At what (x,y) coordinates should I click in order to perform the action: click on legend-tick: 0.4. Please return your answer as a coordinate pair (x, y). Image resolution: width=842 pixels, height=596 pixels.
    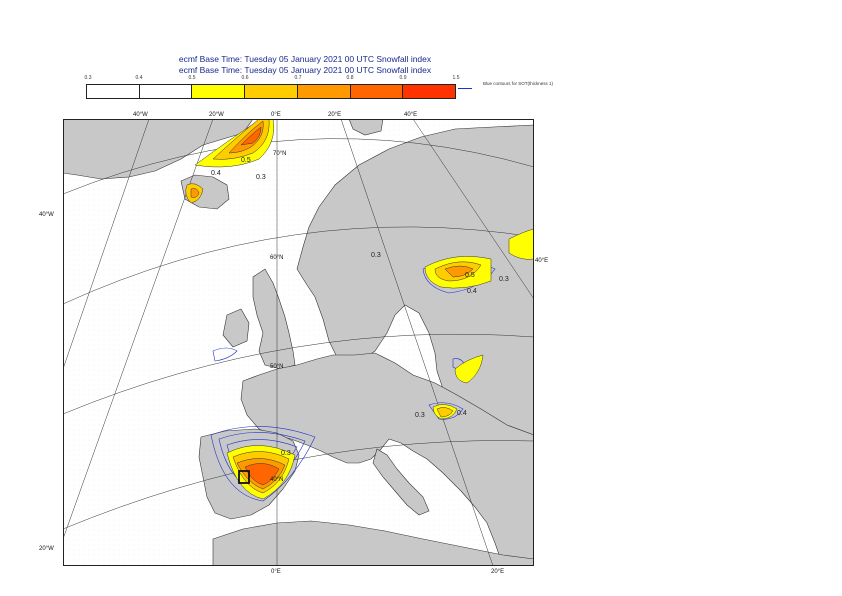
    Looking at the image, I should click on (139, 78).